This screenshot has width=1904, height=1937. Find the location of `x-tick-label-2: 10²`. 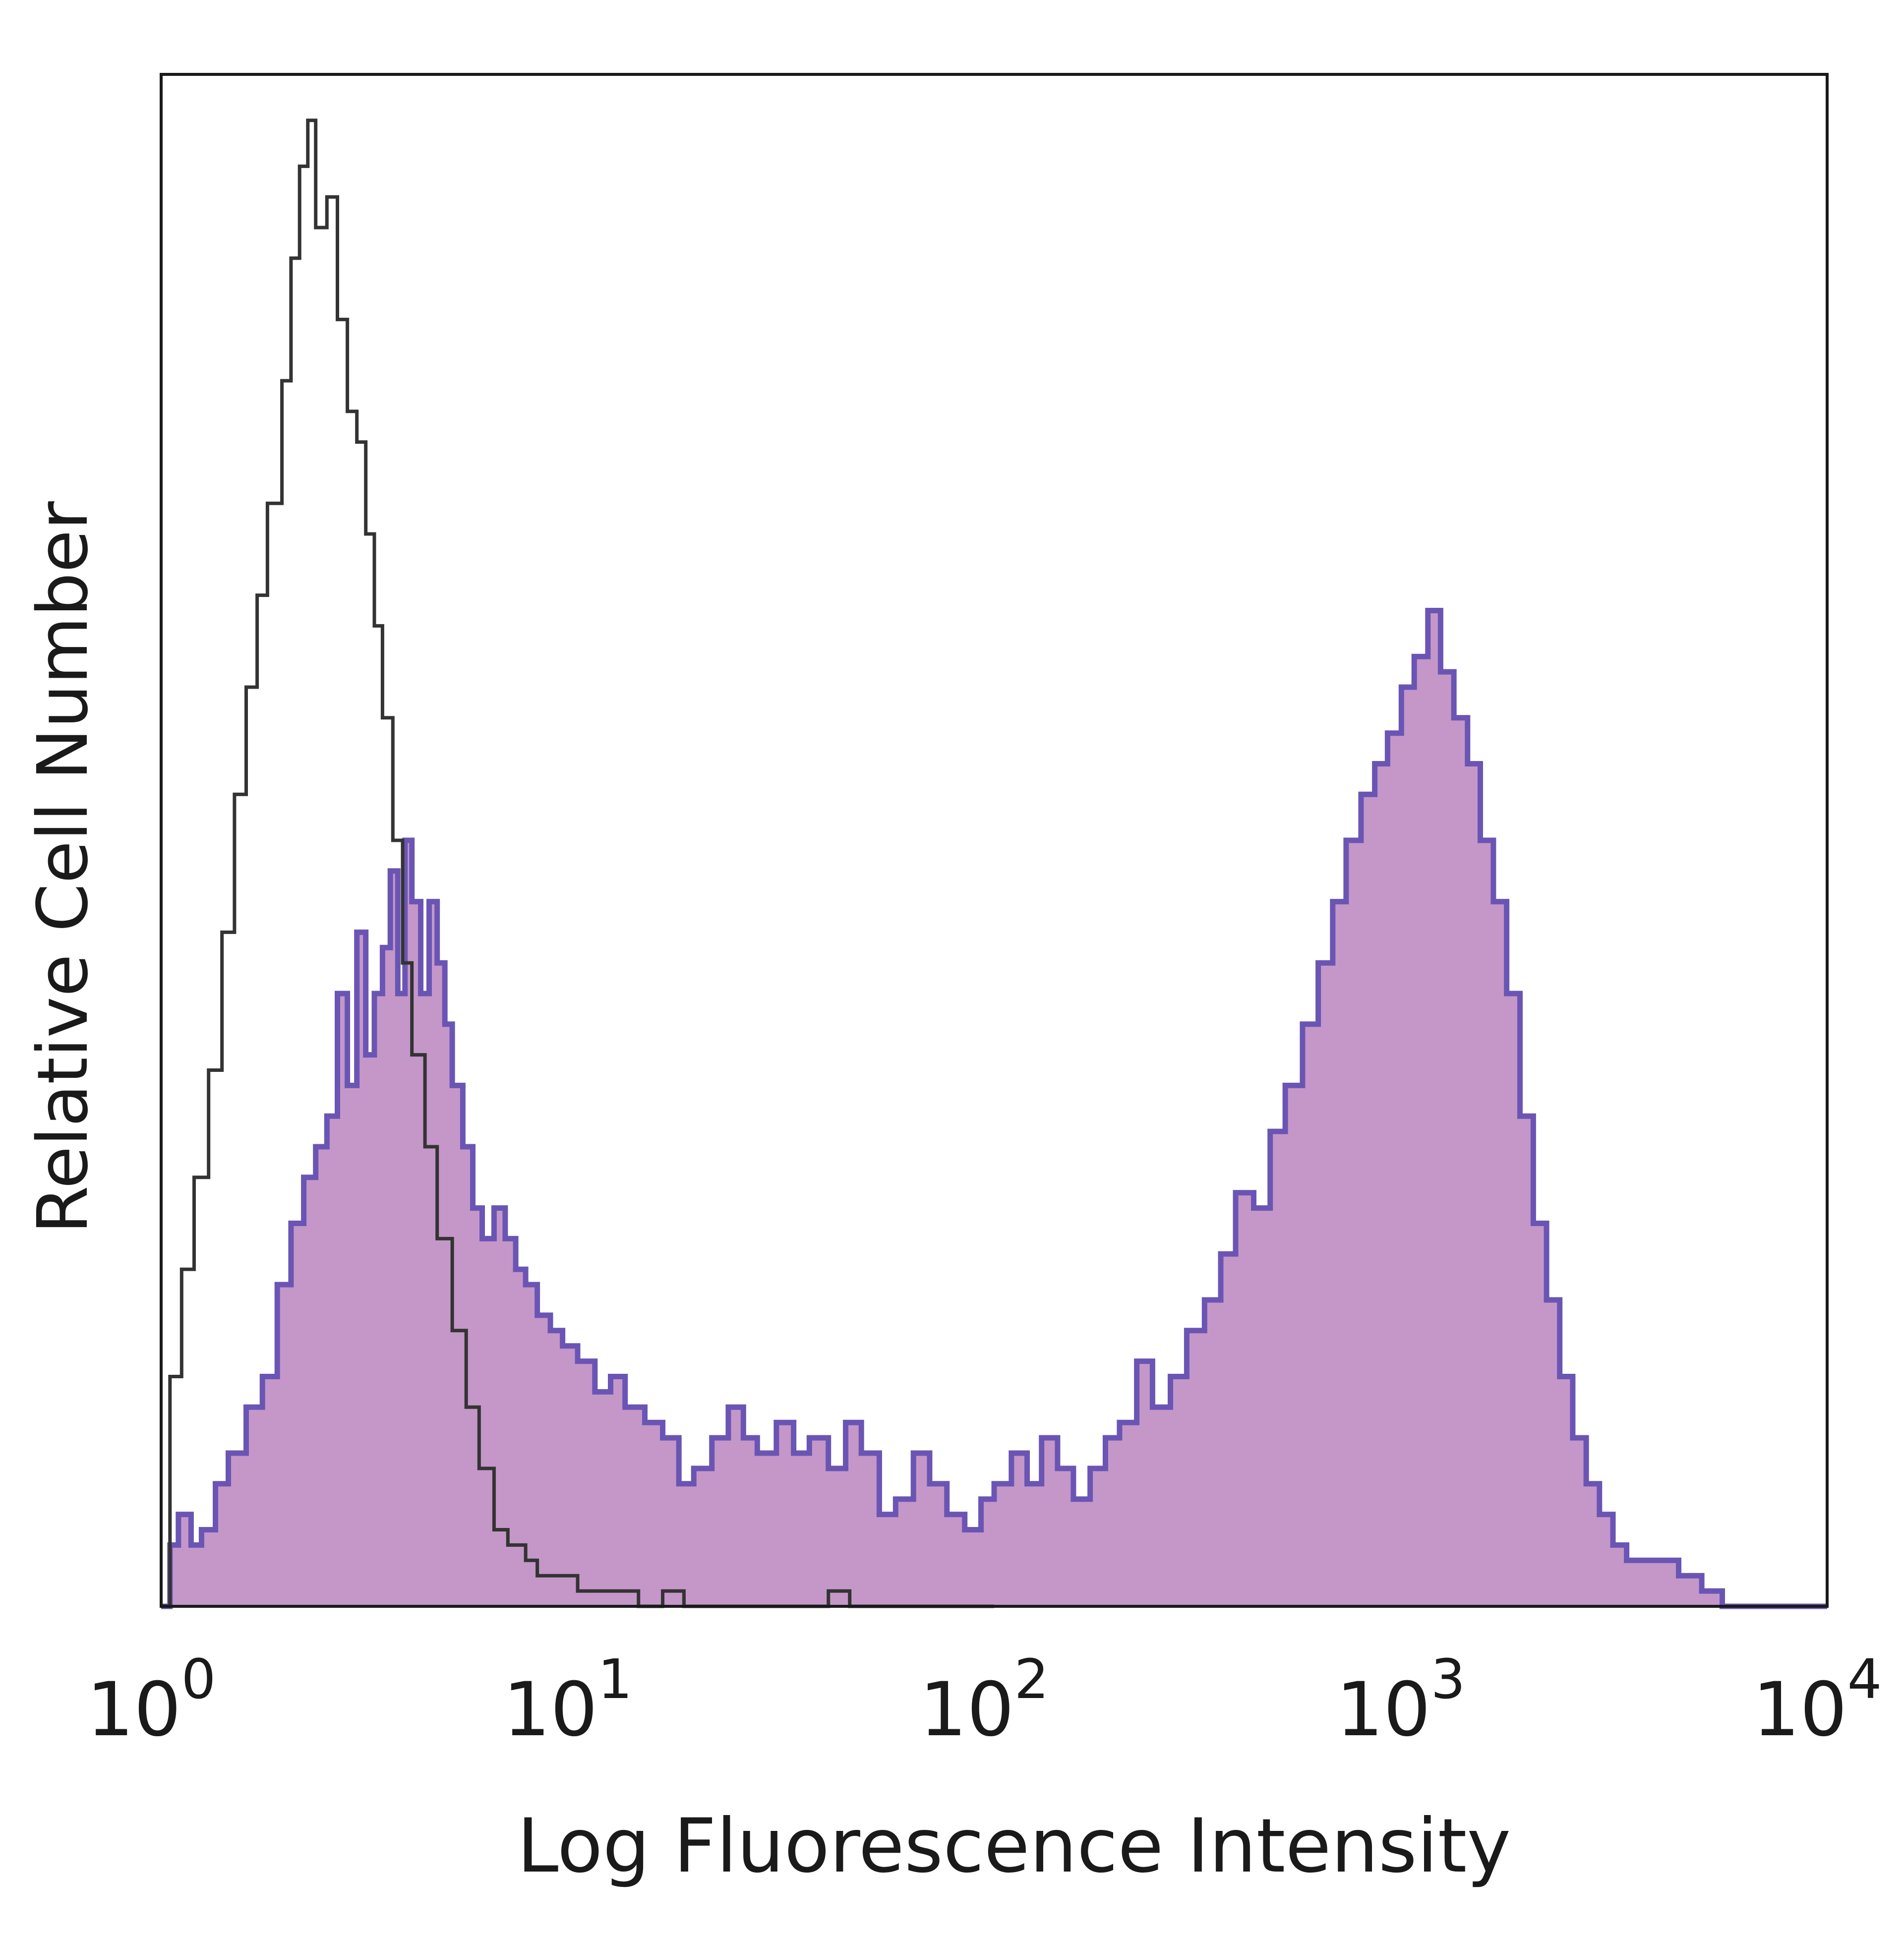

x-tick-label-2: 10² is located at coordinates (984, 1700).